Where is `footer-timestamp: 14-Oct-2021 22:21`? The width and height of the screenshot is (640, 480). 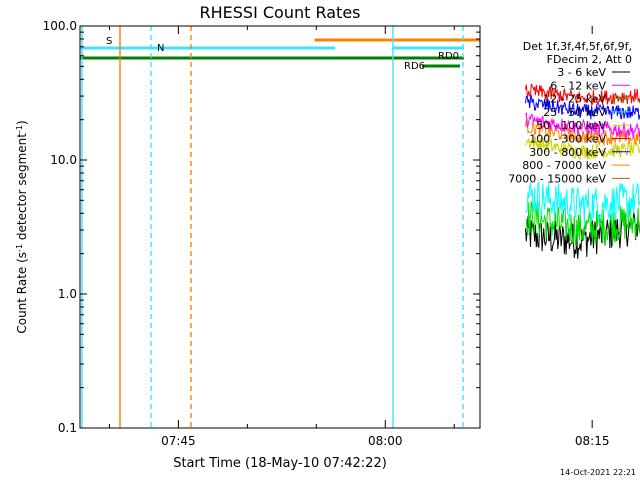 footer-timestamp: 14-Oct-2021 22:21 is located at coordinates (598, 472).